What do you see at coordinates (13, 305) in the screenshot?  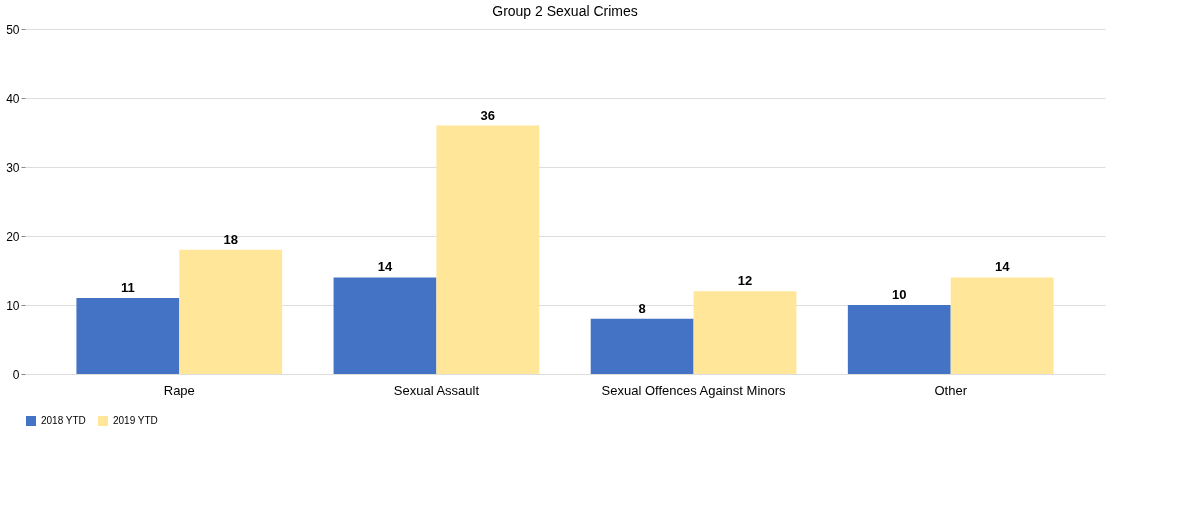 I see `y-tick-label: 10` at bounding box center [13, 305].